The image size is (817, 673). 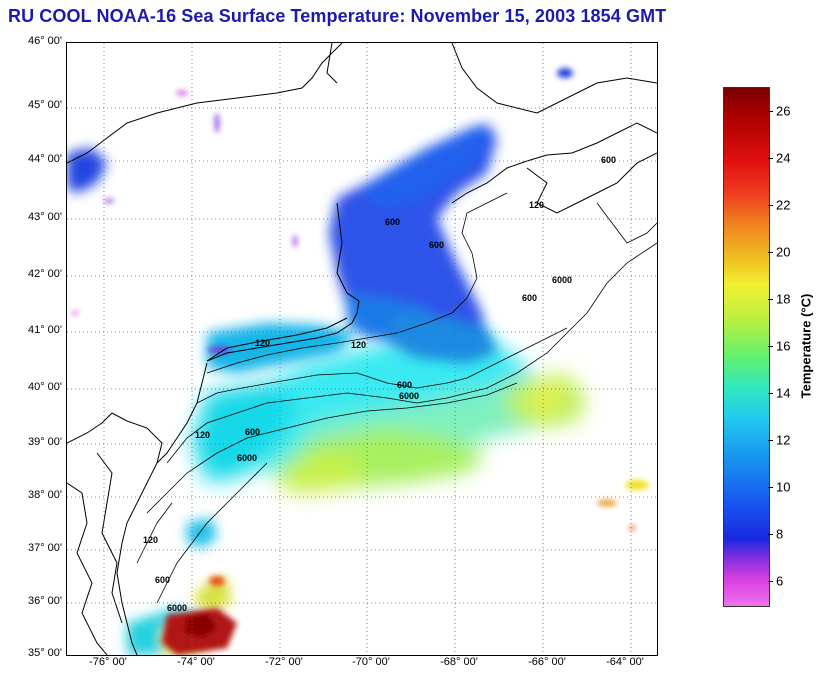 I want to click on latitude-label: 37° 00', so click(x=44, y=548).